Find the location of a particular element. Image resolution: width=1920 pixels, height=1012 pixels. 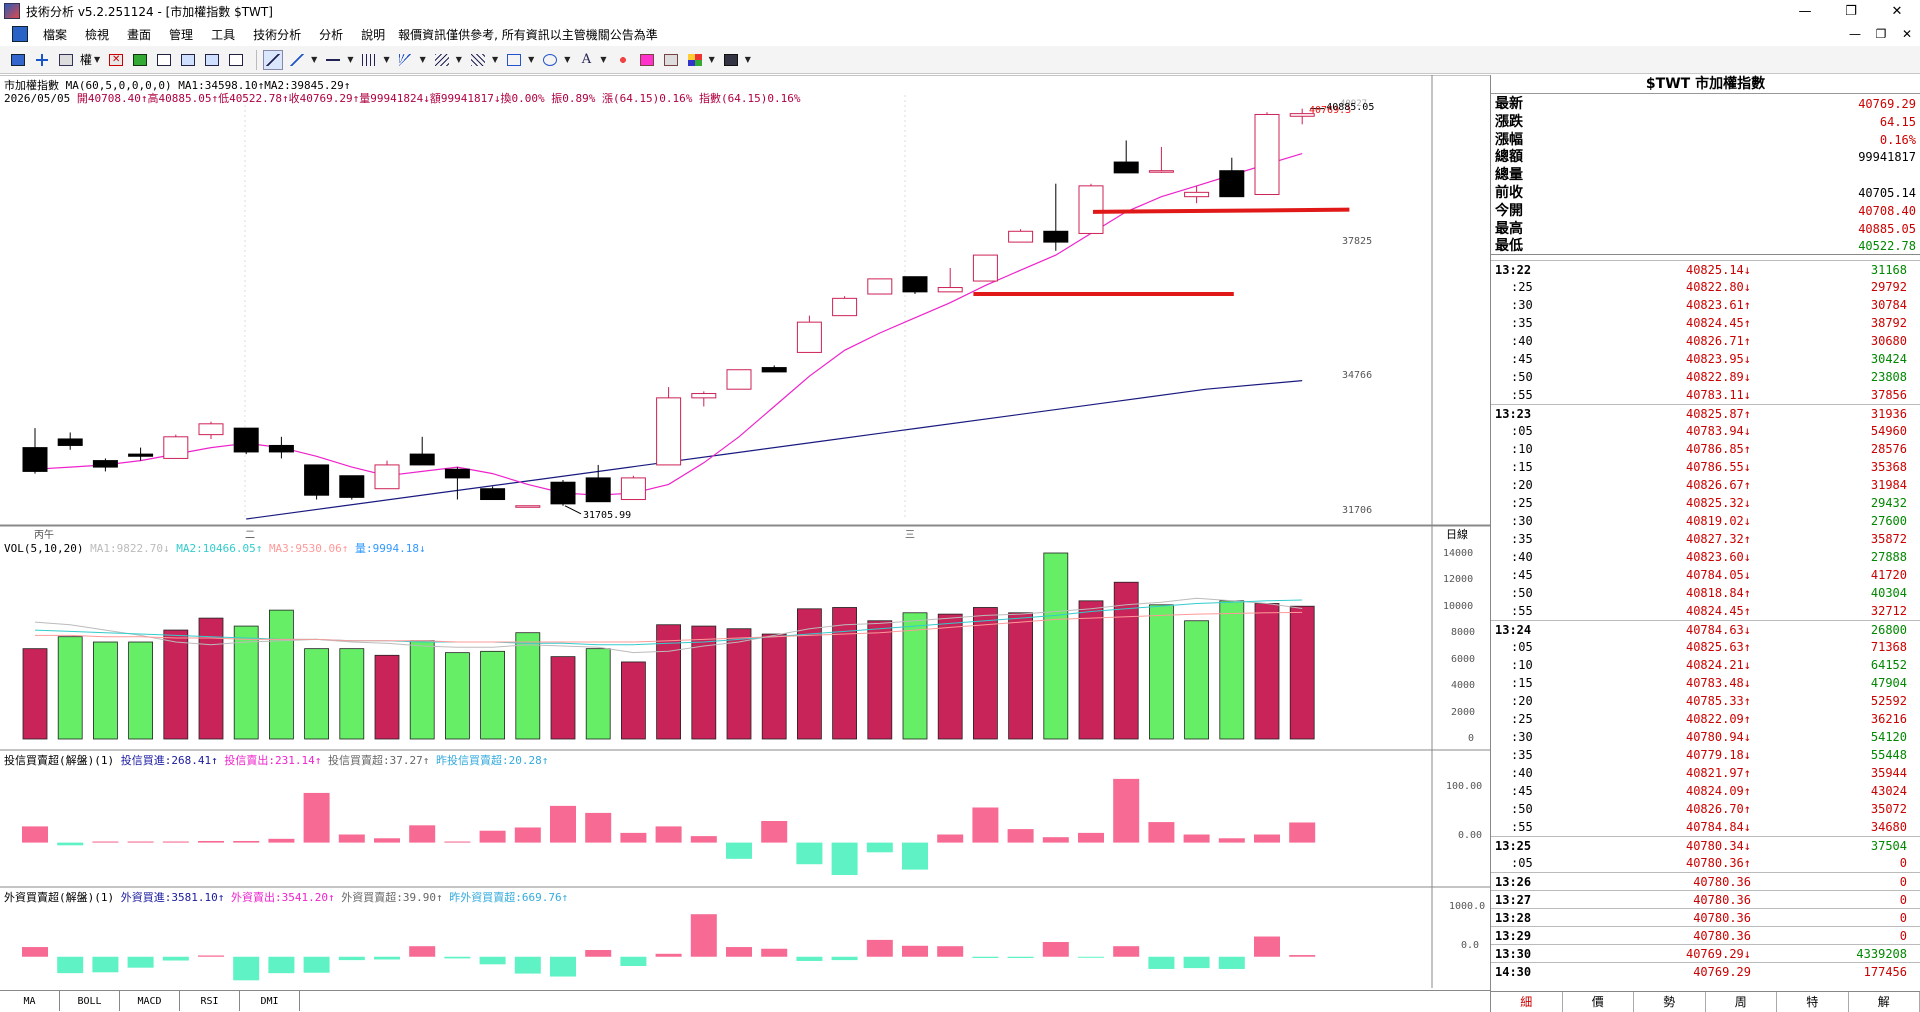

horizontal-line-icon is located at coordinates (333, 60).